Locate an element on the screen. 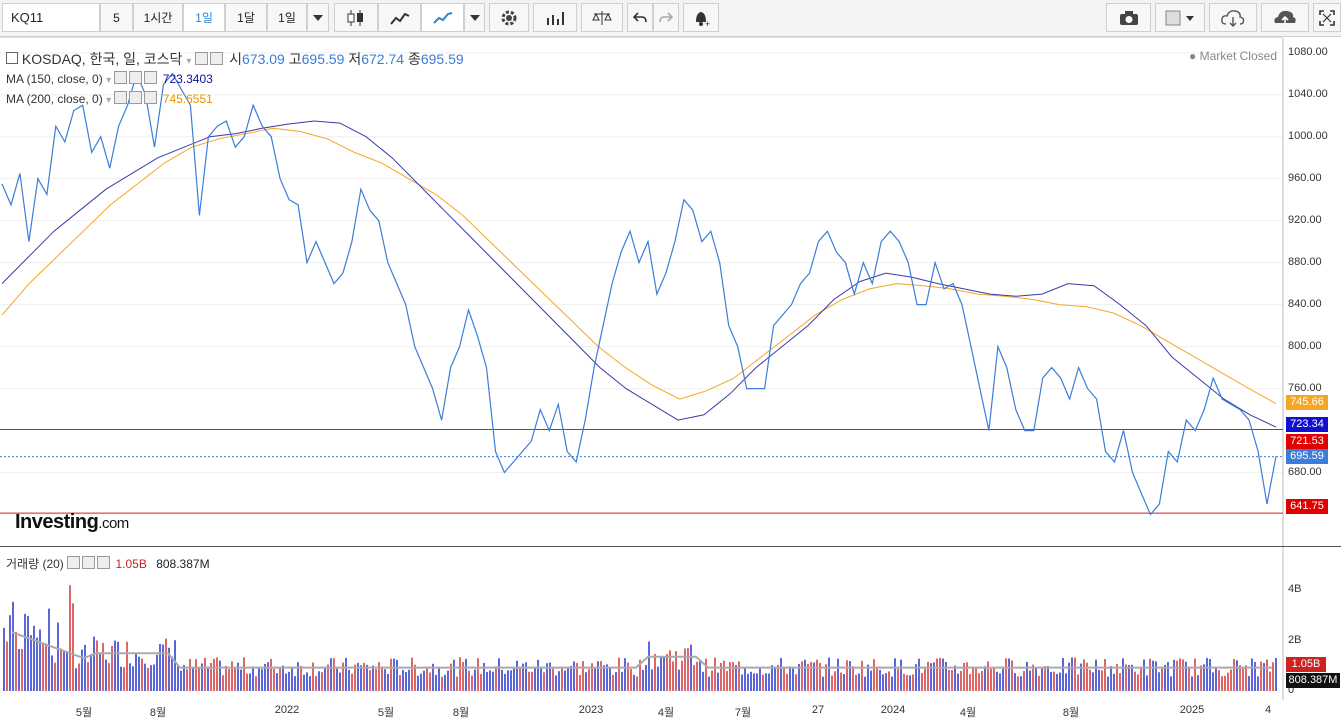  color-picker-icon is located at coordinates (1180, 17).